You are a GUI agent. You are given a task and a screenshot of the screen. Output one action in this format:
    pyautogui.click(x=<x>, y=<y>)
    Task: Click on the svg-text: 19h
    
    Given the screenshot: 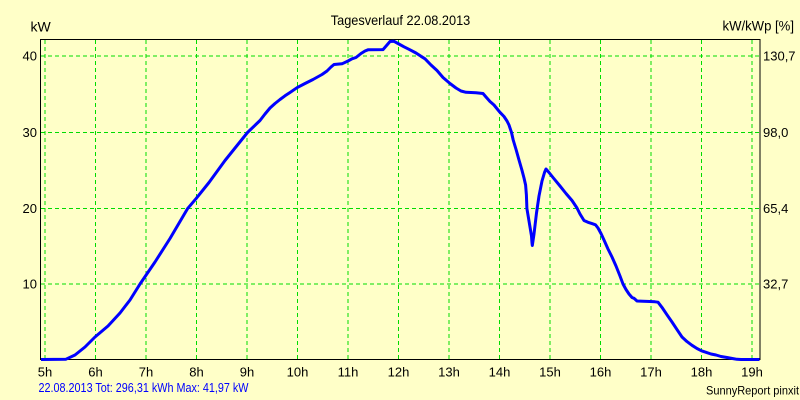 What is the action you would take?
    pyautogui.click(x=752, y=372)
    